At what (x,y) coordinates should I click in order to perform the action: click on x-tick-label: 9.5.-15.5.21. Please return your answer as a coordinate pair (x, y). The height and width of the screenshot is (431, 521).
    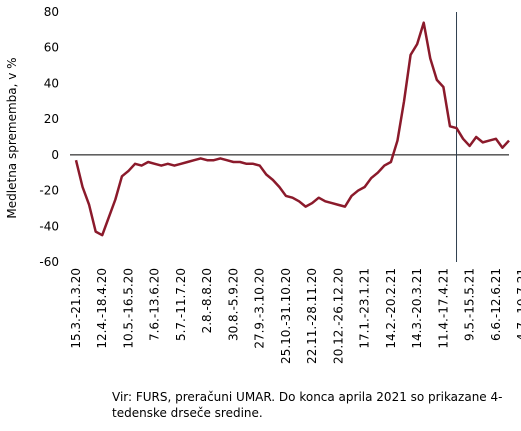
    Looking at the image, I should click on (470, 304).